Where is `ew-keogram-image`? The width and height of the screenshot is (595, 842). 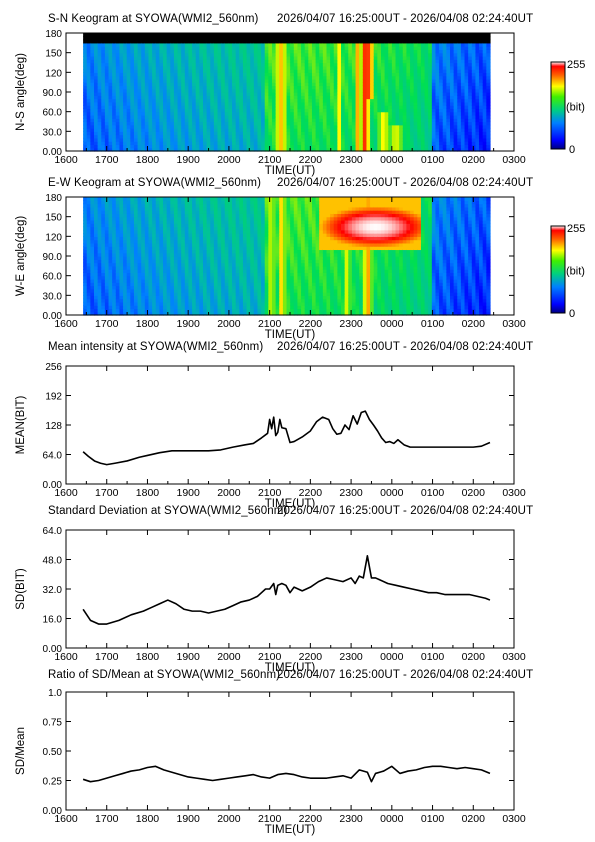
ew-keogram-image is located at coordinates (287, 256).